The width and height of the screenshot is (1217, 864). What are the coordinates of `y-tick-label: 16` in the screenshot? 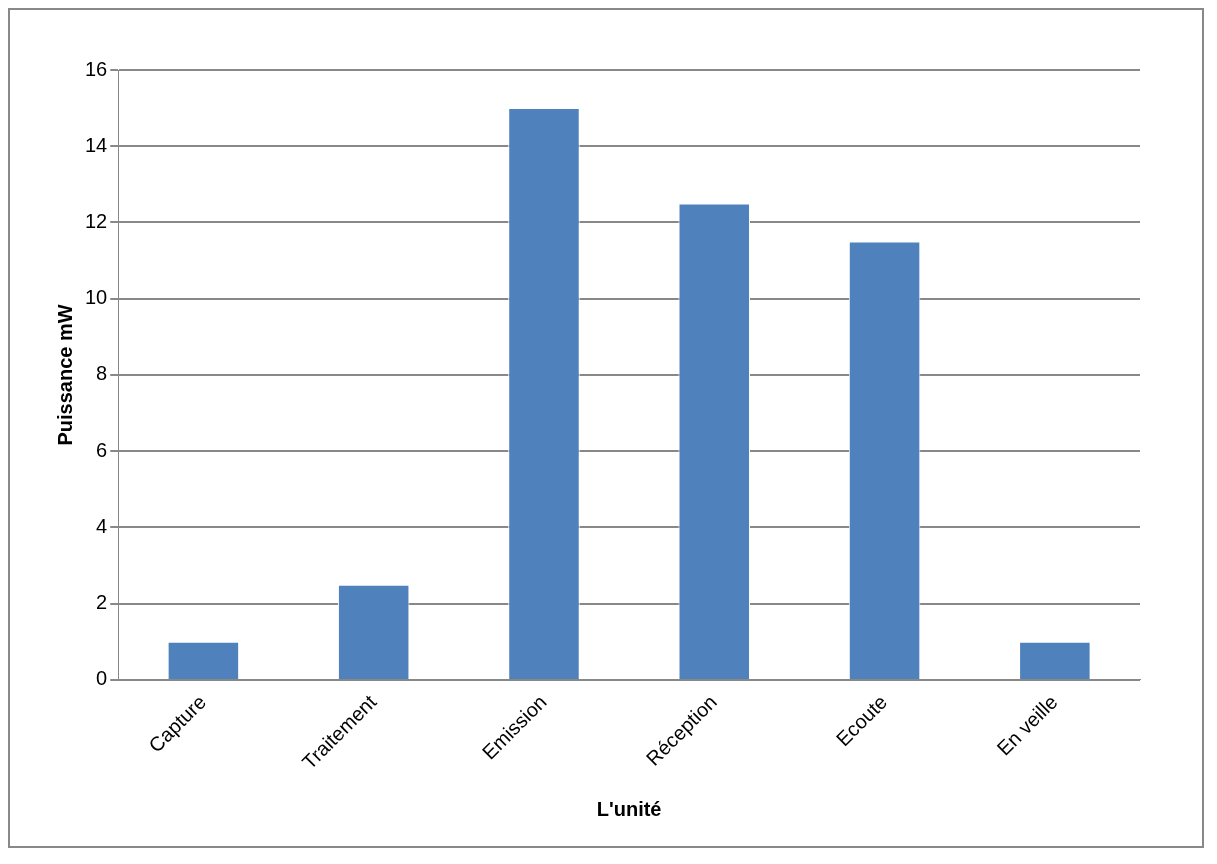 It's located at (96, 68).